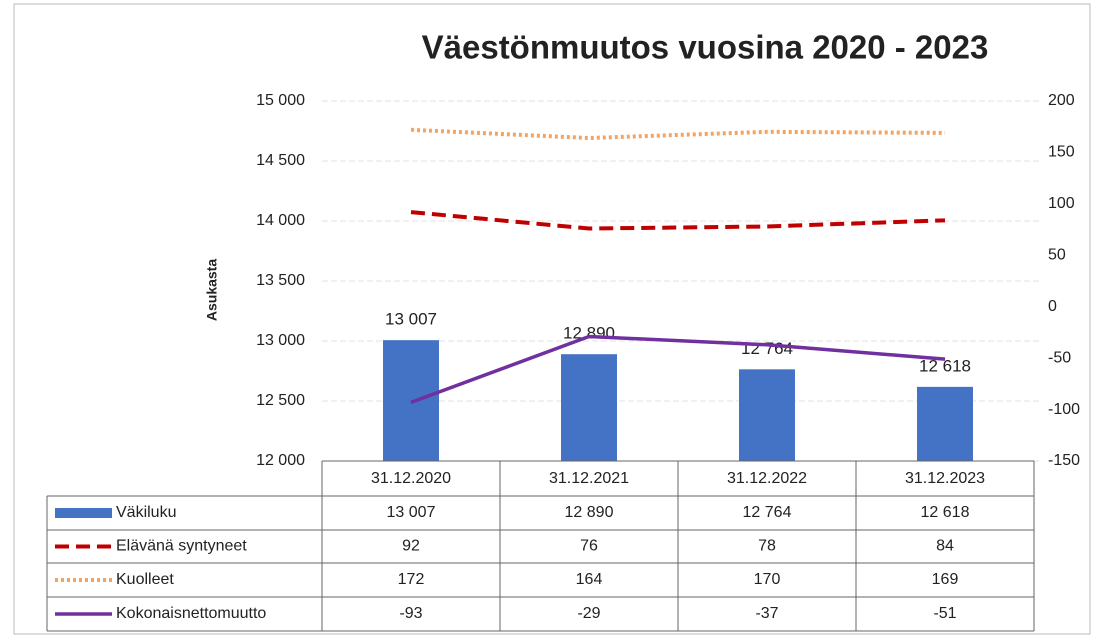  I want to click on x-tick-label: 31.12.2020, so click(411, 478).